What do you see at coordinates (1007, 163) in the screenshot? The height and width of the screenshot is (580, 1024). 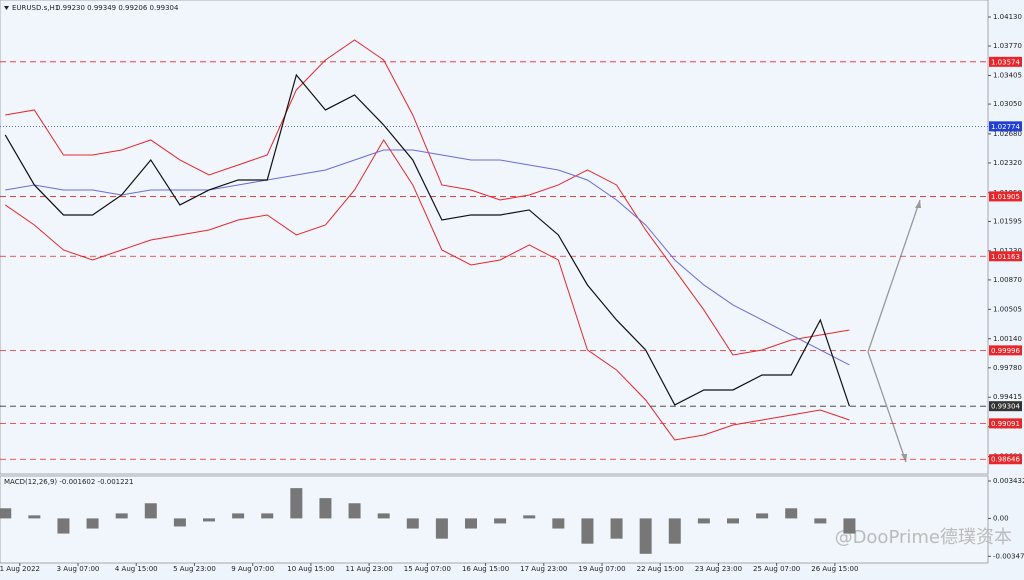 I see `y-tick-label: 1.02320` at bounding box center [1007, 163].